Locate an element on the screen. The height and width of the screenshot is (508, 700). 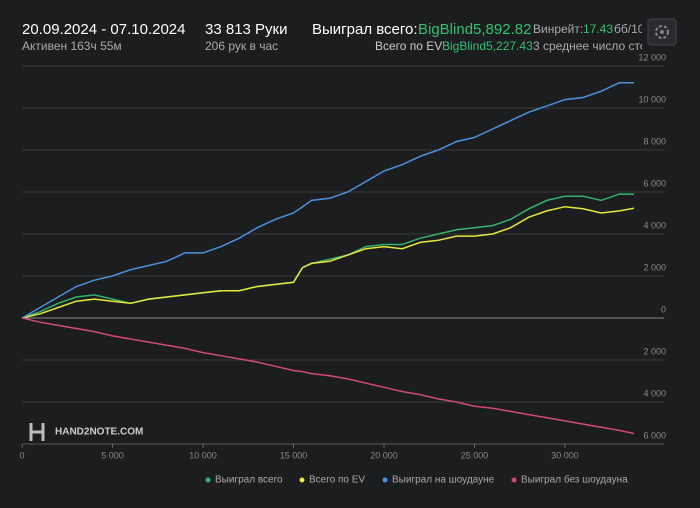
x-tick-label: 25 000 is located at coordinates (475, 455).